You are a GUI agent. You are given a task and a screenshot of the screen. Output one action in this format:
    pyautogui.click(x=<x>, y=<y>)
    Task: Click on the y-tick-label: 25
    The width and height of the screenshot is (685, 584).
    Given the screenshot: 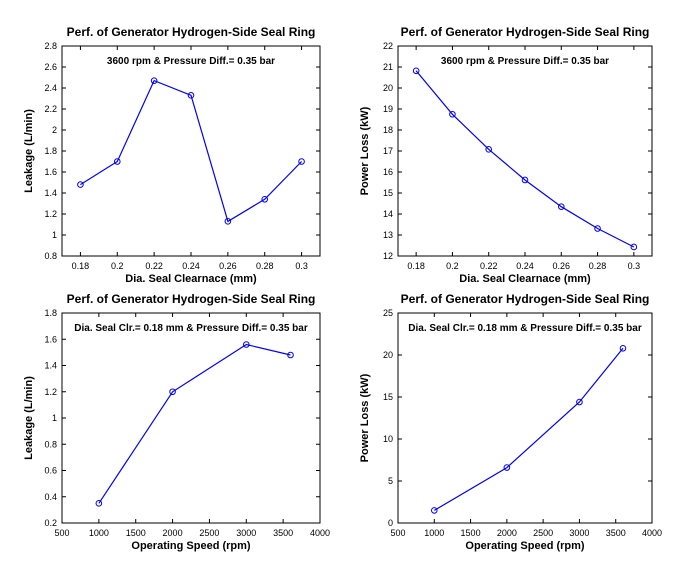 What is the action you would take?
    pyautogui.click(x=388, y=313)
    